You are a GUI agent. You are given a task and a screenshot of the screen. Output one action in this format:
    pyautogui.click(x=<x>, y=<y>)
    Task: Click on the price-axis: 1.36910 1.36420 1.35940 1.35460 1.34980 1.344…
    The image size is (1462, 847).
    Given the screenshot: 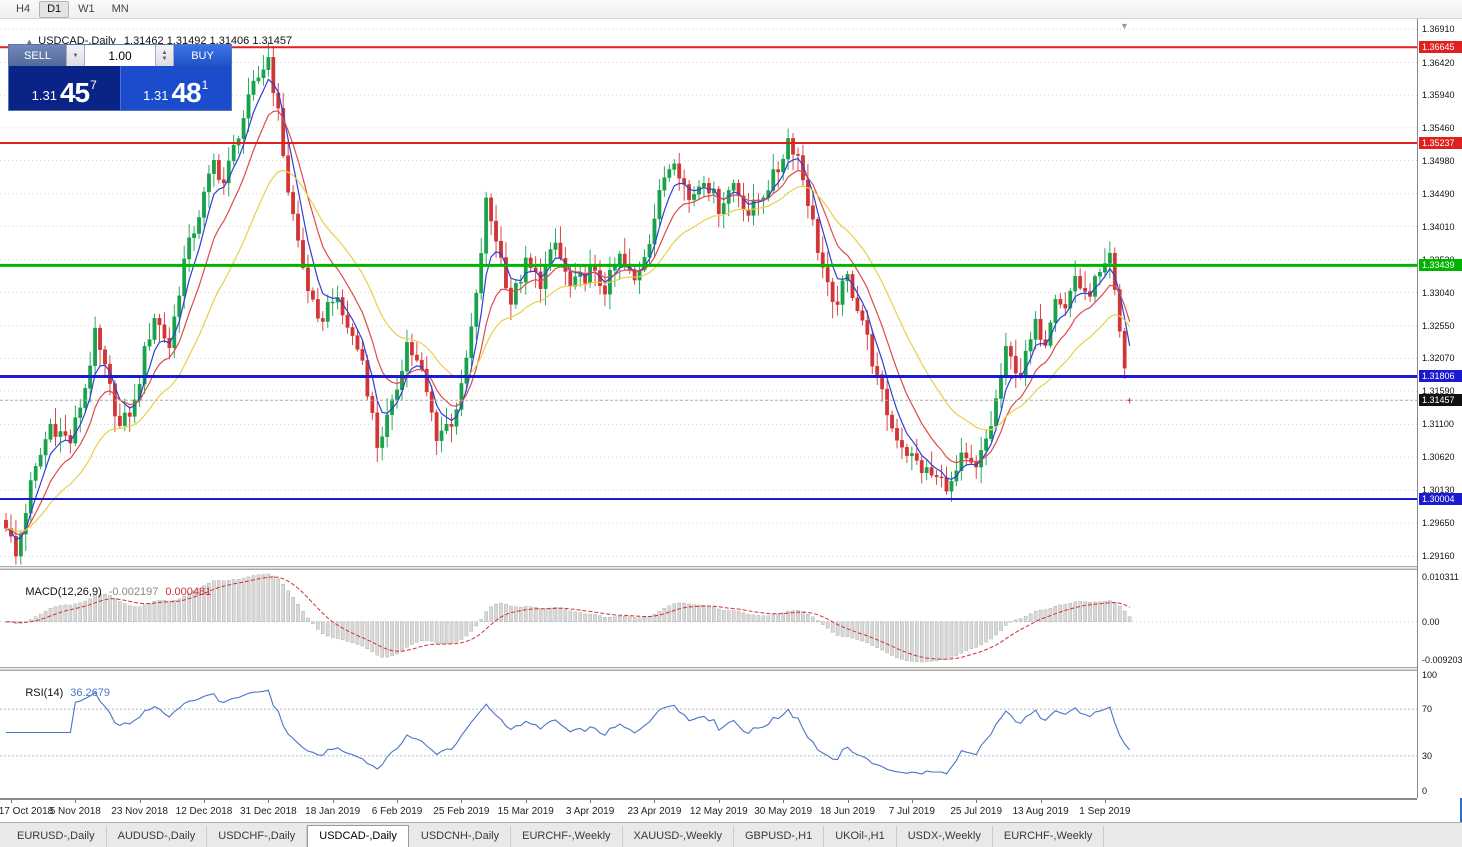 What is the action you would take?
    pyautogui.click(x=1439, y=408)
    